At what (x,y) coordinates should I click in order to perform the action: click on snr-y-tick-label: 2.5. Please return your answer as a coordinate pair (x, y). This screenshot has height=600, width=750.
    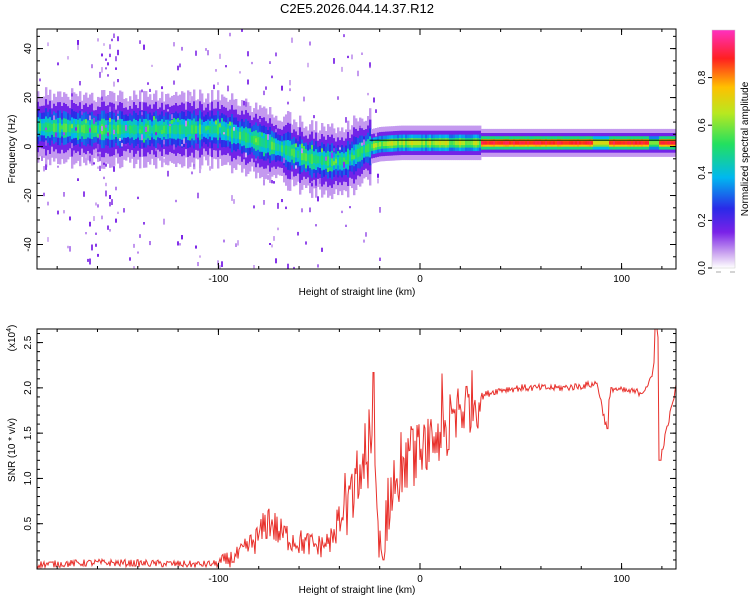
    Looking at the image, I should click on (28, 342).